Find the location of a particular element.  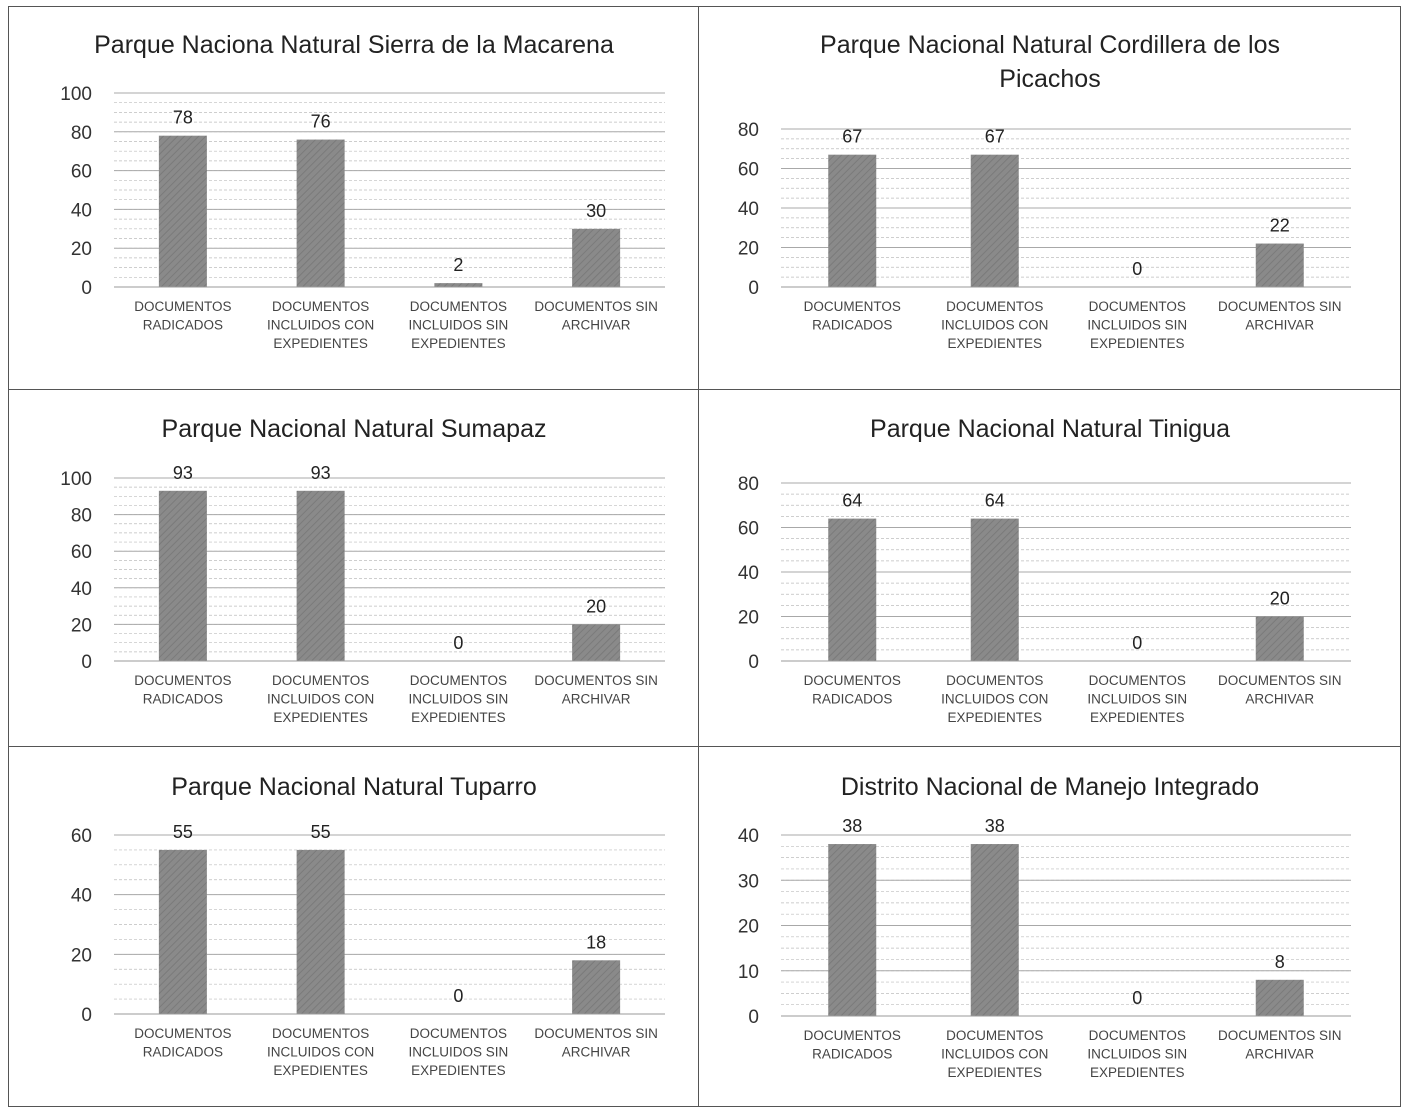

chart-title: Picachos is located at coordinates (1049, 79).